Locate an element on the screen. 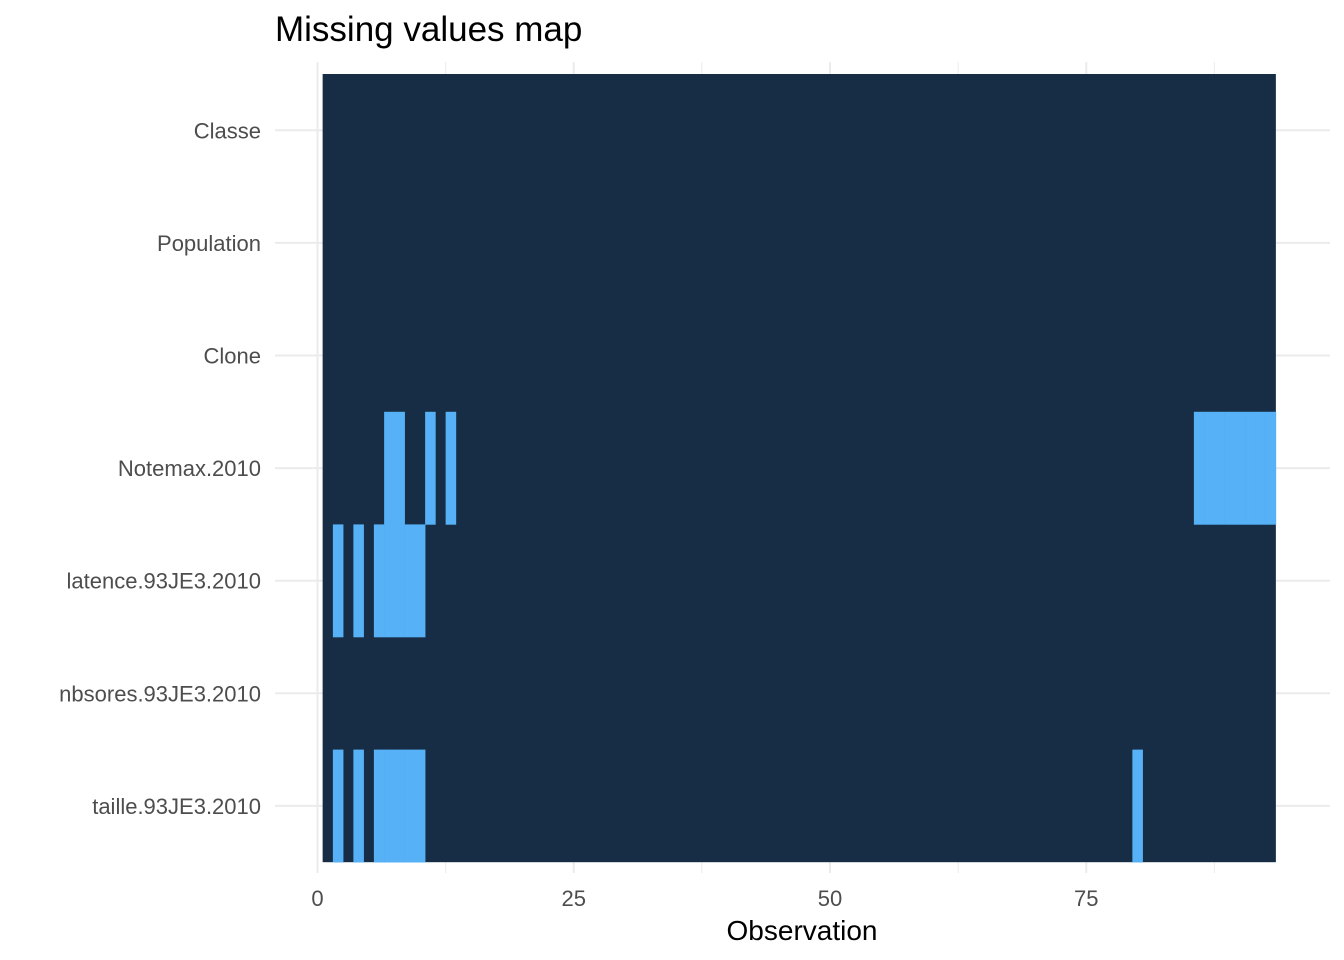  chart-title: Missing values map is located at coordinates (428, 29).